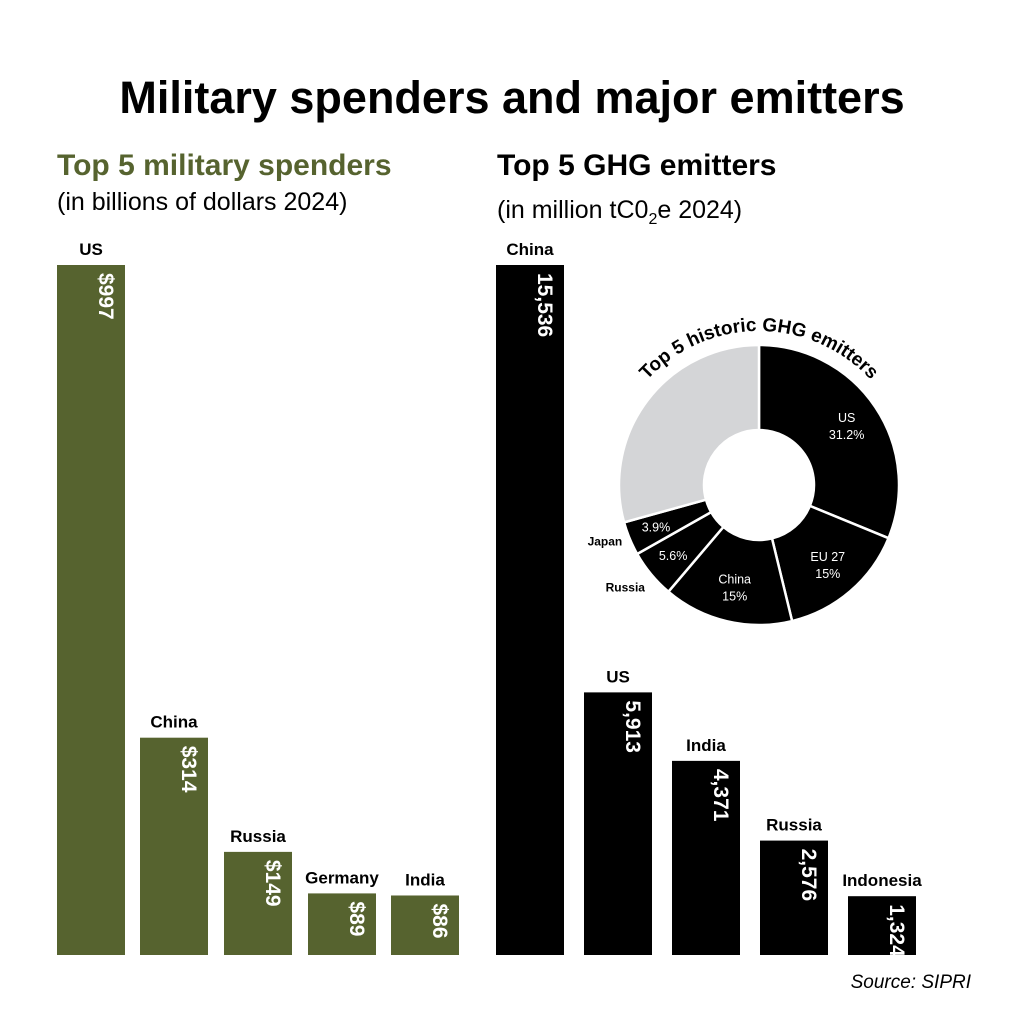 Image resolution: width=1024 pixels, height=1024 pixels. What do you see at coordinates (882, 880) in the screenshot?
I see `emissions-bar-category-label: Indonesia` at bounding box center [882, 880].